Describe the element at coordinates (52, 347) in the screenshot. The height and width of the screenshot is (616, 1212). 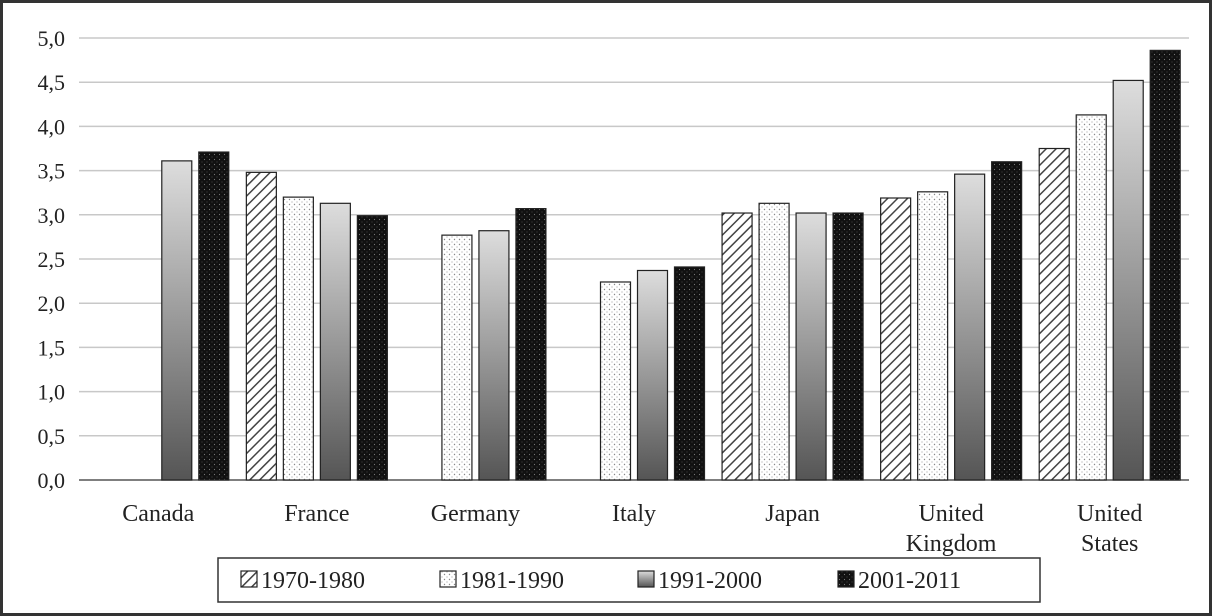
I see `y-tick-label: 1,5` at that location.